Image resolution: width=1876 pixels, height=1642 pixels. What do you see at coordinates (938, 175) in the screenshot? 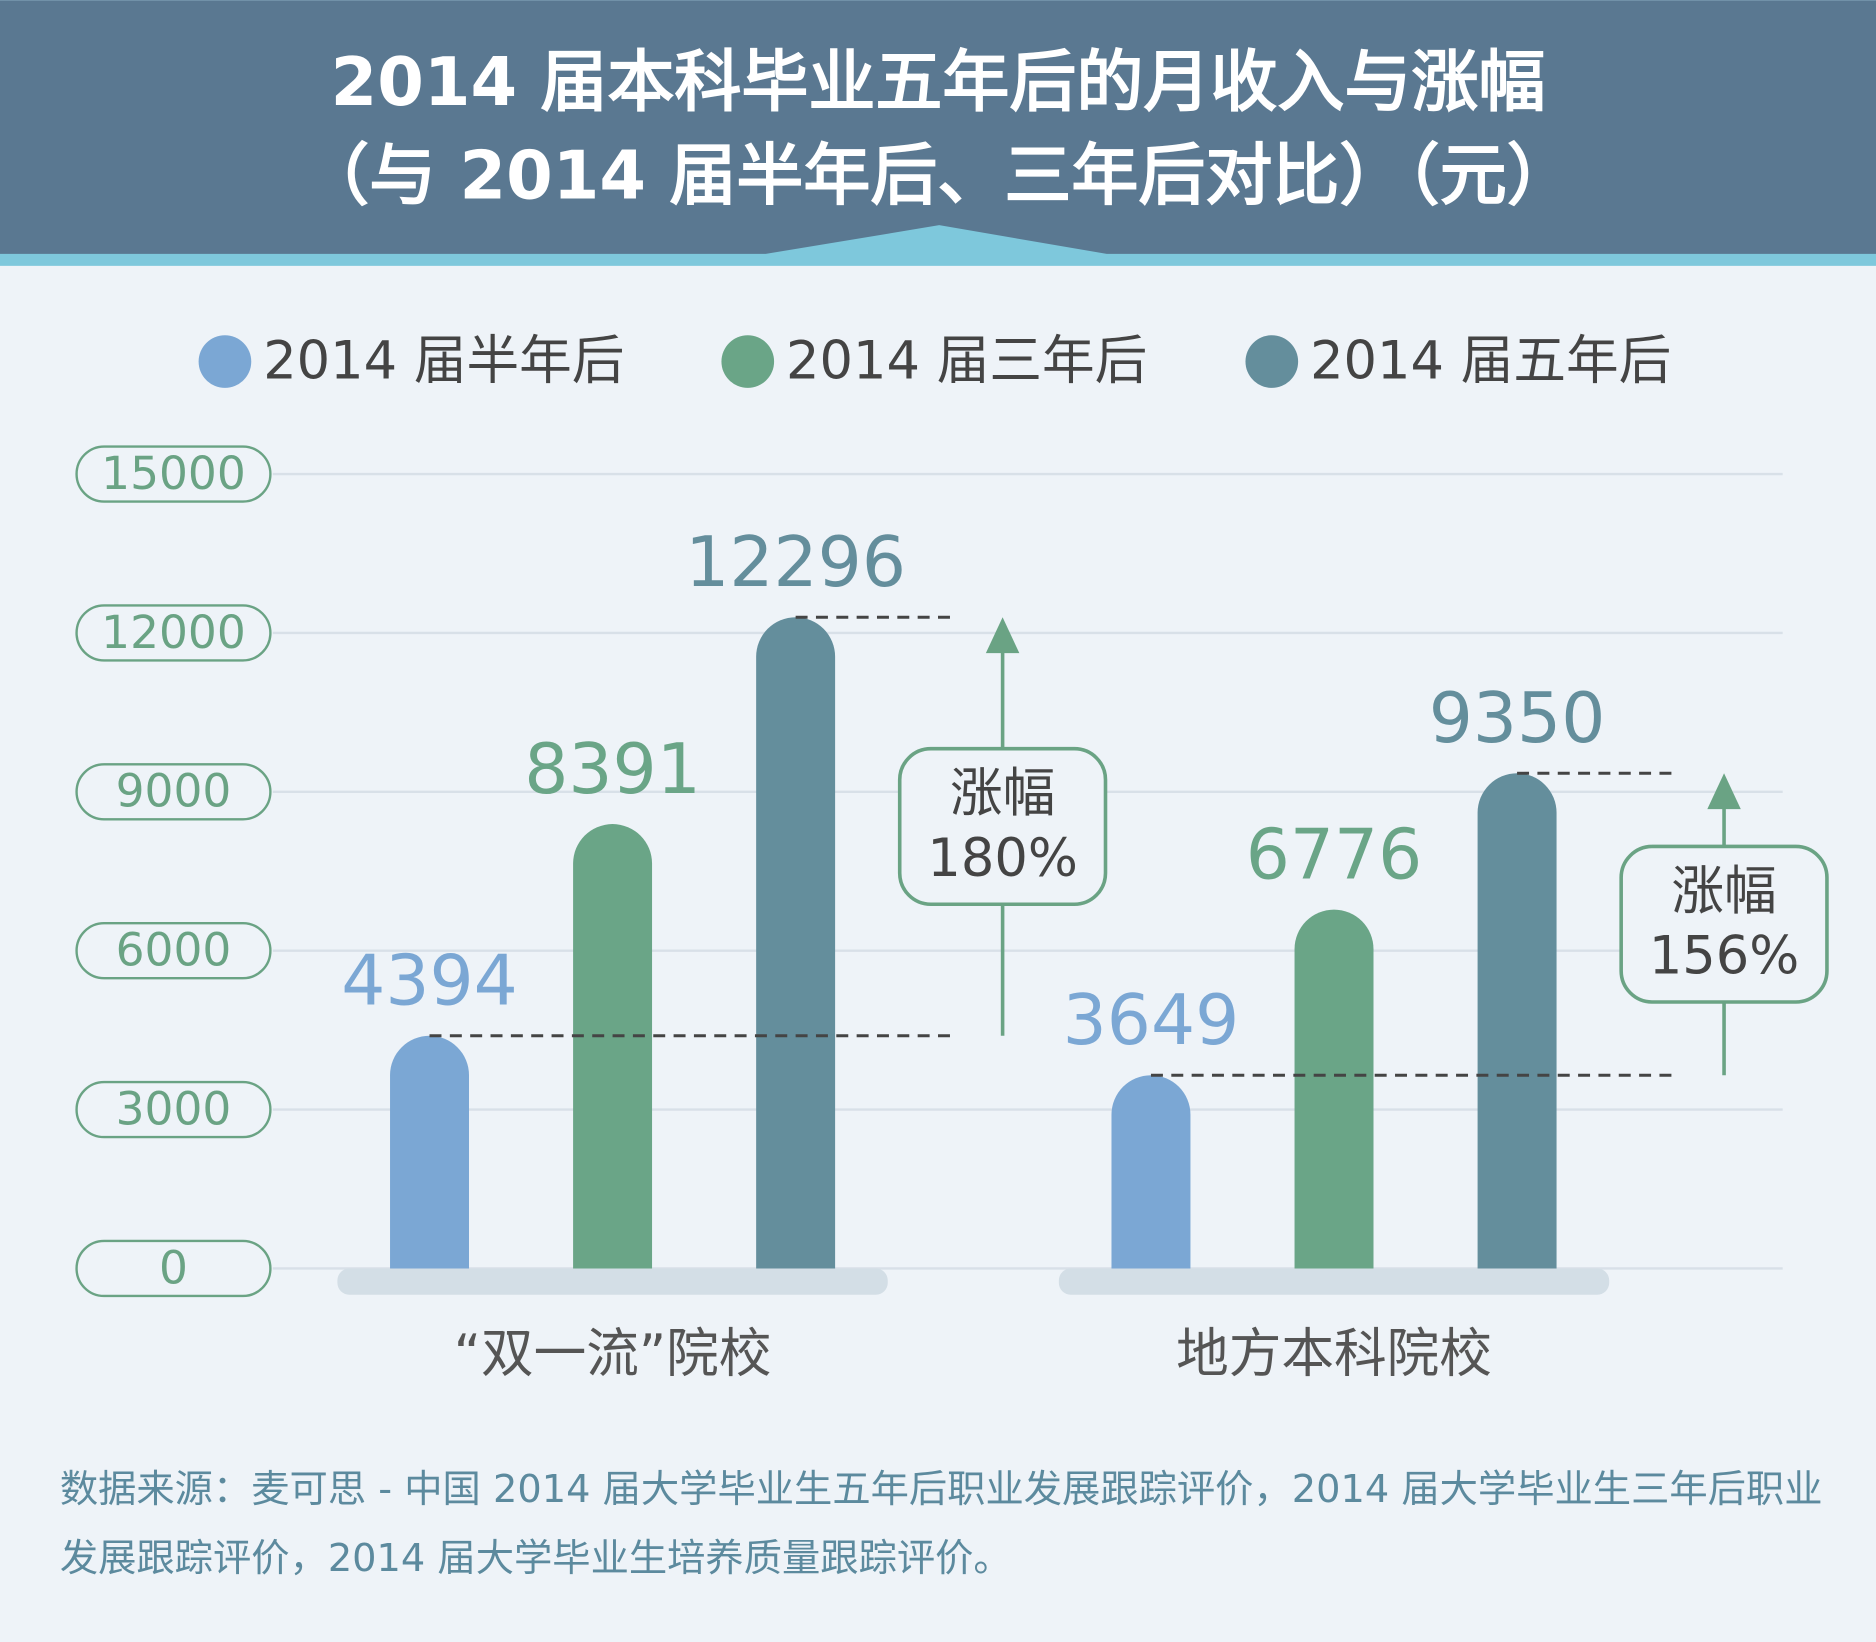
I see `chart-subtitle: （与 2014 届半年后、三年后对比）（元）` at bounding box center [938, 175].